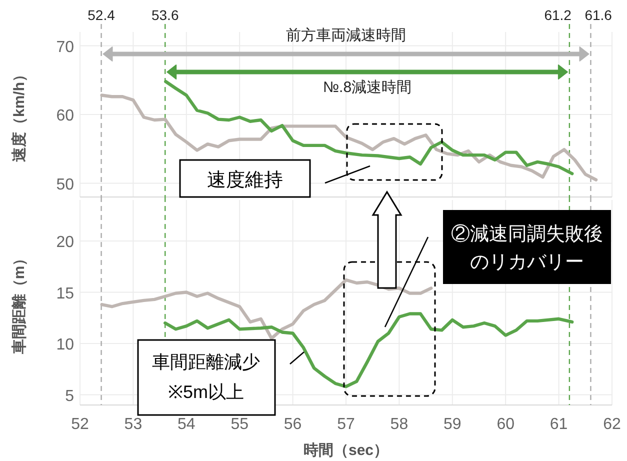 The image size is (627, 461). I want to click on y-tick-label: 70, so click(65, 47).